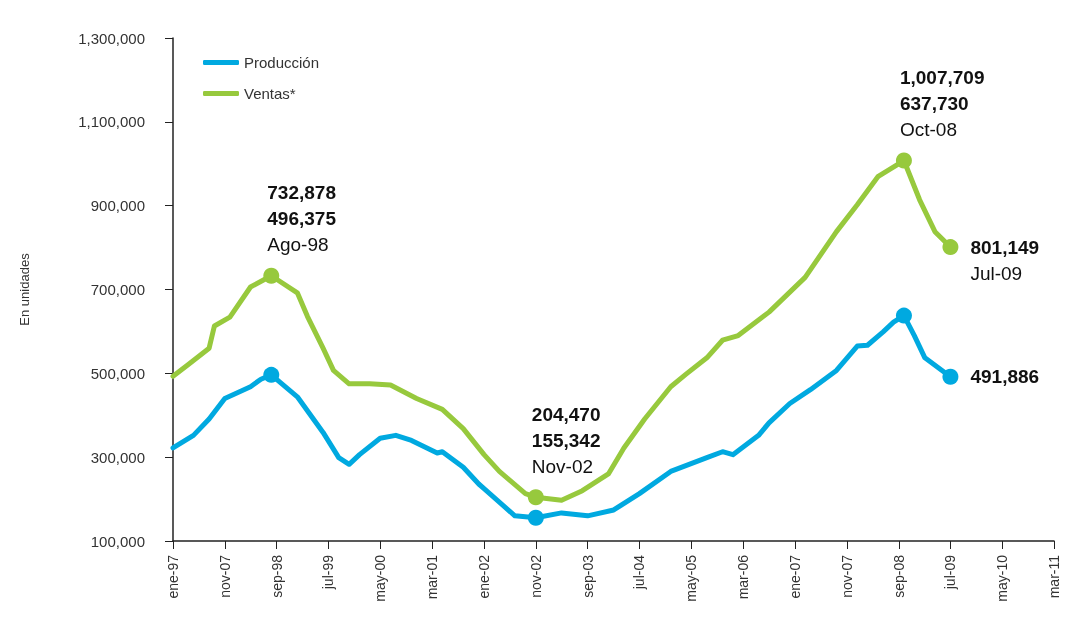 The height and width of the screenshot is (641, 1075). Describe the element at coordinates (111, 38) in the screenshot. I see `y-tick-label: 1,300,000` at that location.